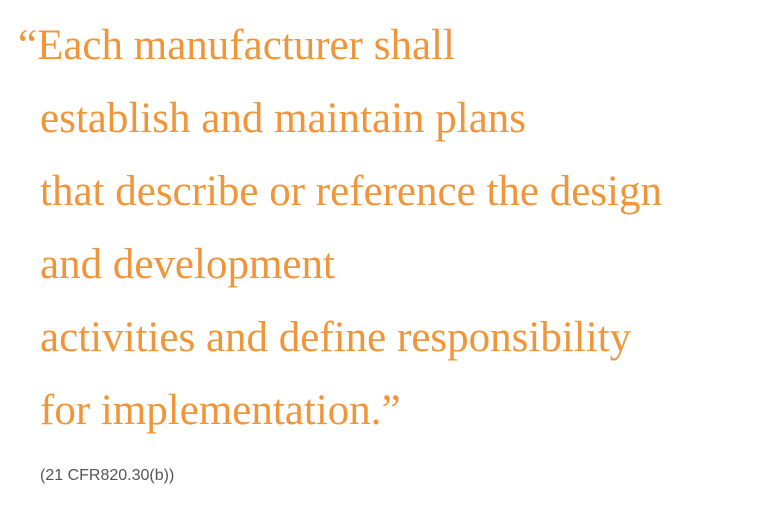 The image size is (768, 511). I want to click on citation: (21 CFR820.30(b)), so click(107, 475).